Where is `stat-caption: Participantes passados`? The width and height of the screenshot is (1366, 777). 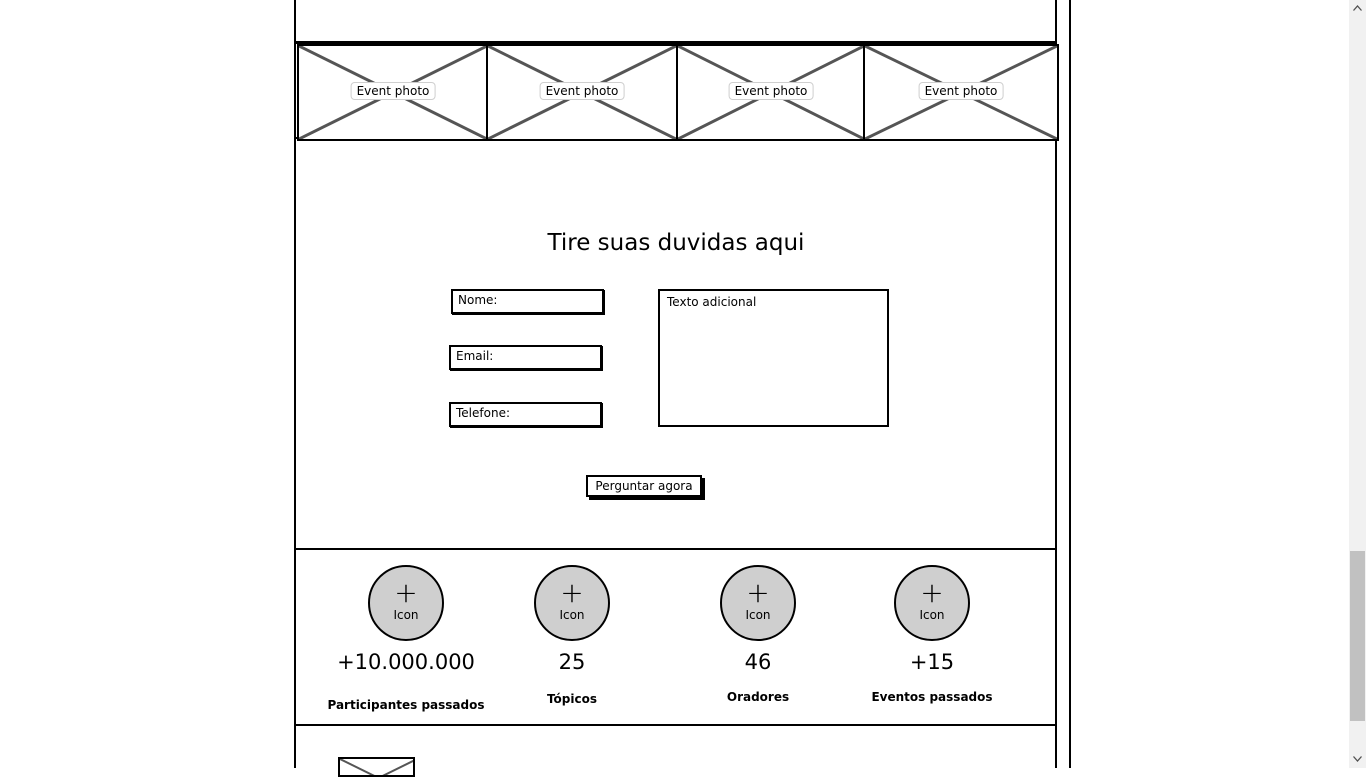
stat-caption: Participantes passados is located at coordinates (406, 705).